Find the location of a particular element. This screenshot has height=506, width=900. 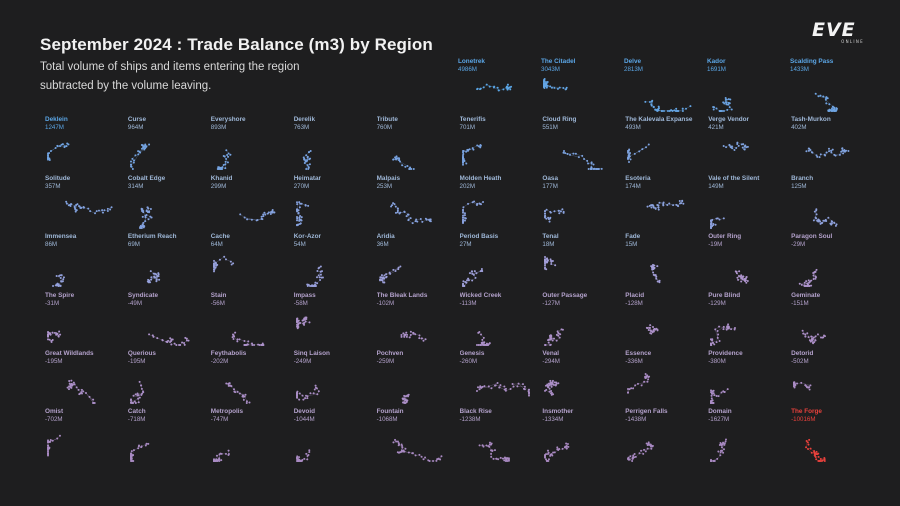

region-value-label: 760M is located at coordinates (384, 128).